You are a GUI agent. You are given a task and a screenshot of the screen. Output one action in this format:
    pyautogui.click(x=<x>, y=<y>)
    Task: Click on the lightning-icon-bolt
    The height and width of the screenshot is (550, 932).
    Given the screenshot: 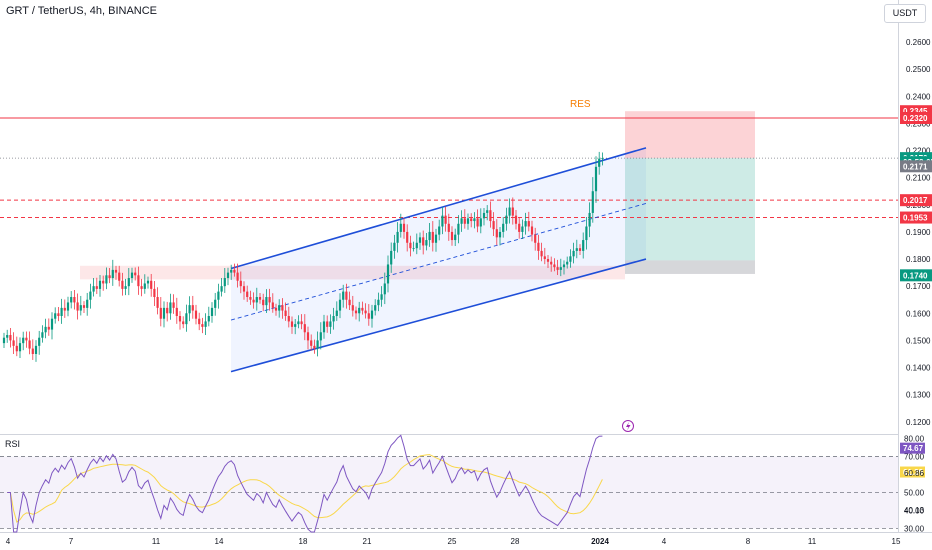 What is the action you would take?
    pyautogui.click(x=628, y=426)
    